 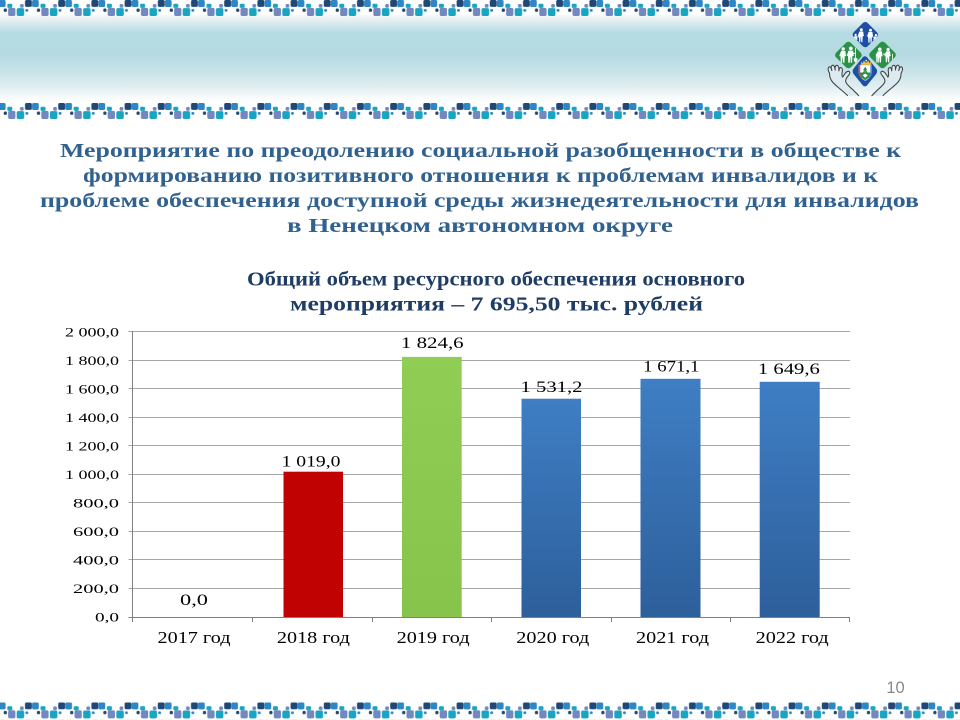 I want to click on svg-text: 1 649,6, so click(x=789, y=369).